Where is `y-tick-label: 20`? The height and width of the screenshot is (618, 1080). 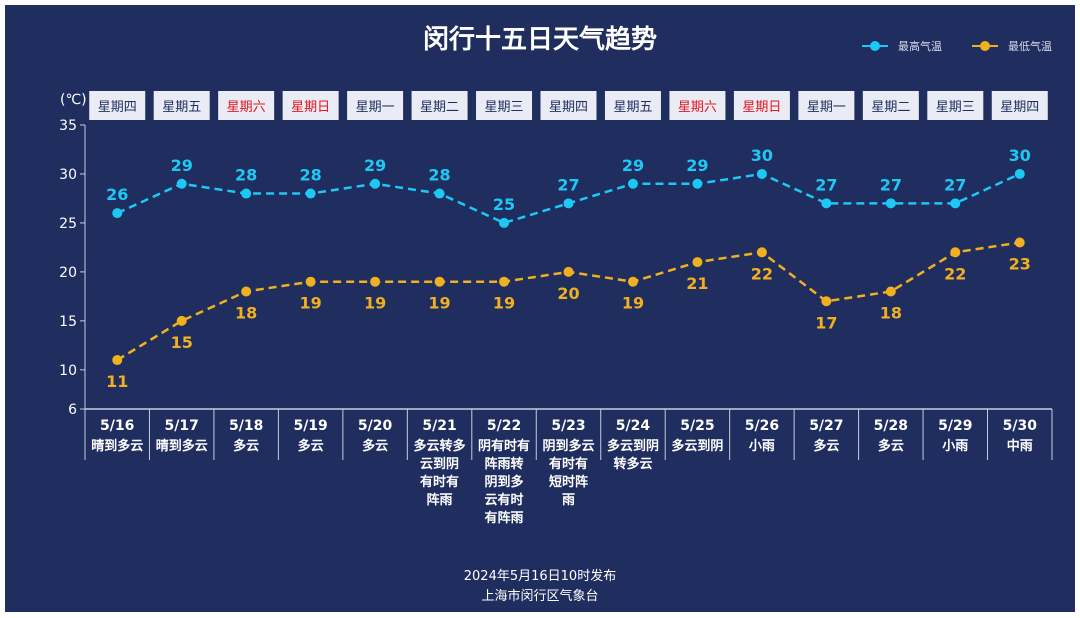 y-tick-label: 20 is located at coordinates (68, 273).